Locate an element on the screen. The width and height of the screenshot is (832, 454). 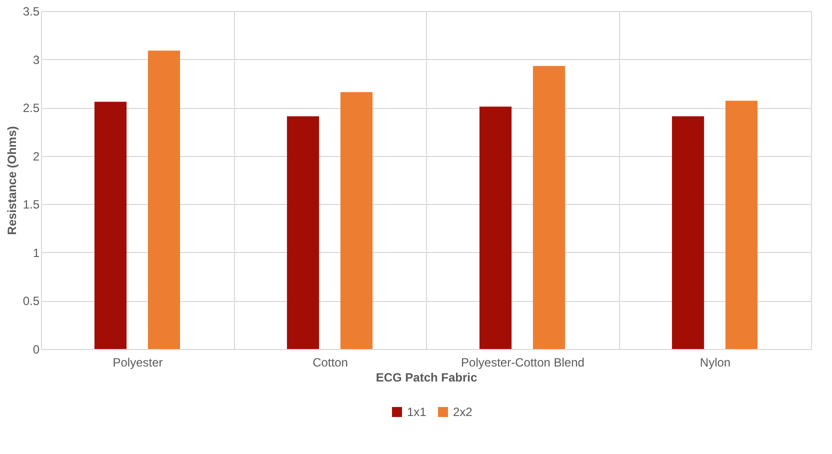
x-axis-title: ECG Patch Fabric is located at coordinates (427, 377).